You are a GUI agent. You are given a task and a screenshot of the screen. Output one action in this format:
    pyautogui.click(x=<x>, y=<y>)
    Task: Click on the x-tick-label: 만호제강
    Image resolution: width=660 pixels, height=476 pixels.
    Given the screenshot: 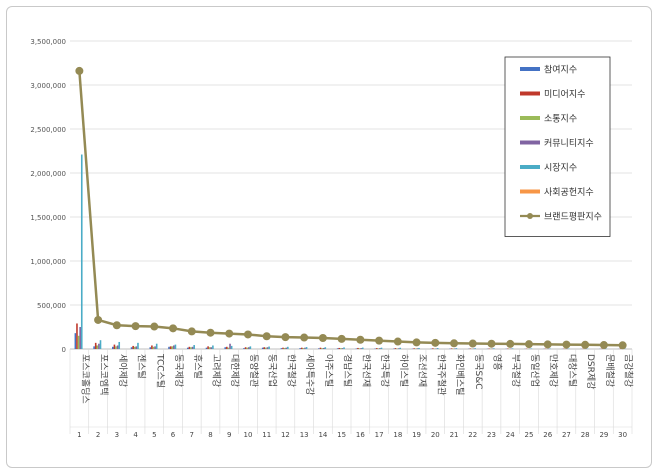 What is the action you would take?
    pyautogui.click(x=553, y=370)
    